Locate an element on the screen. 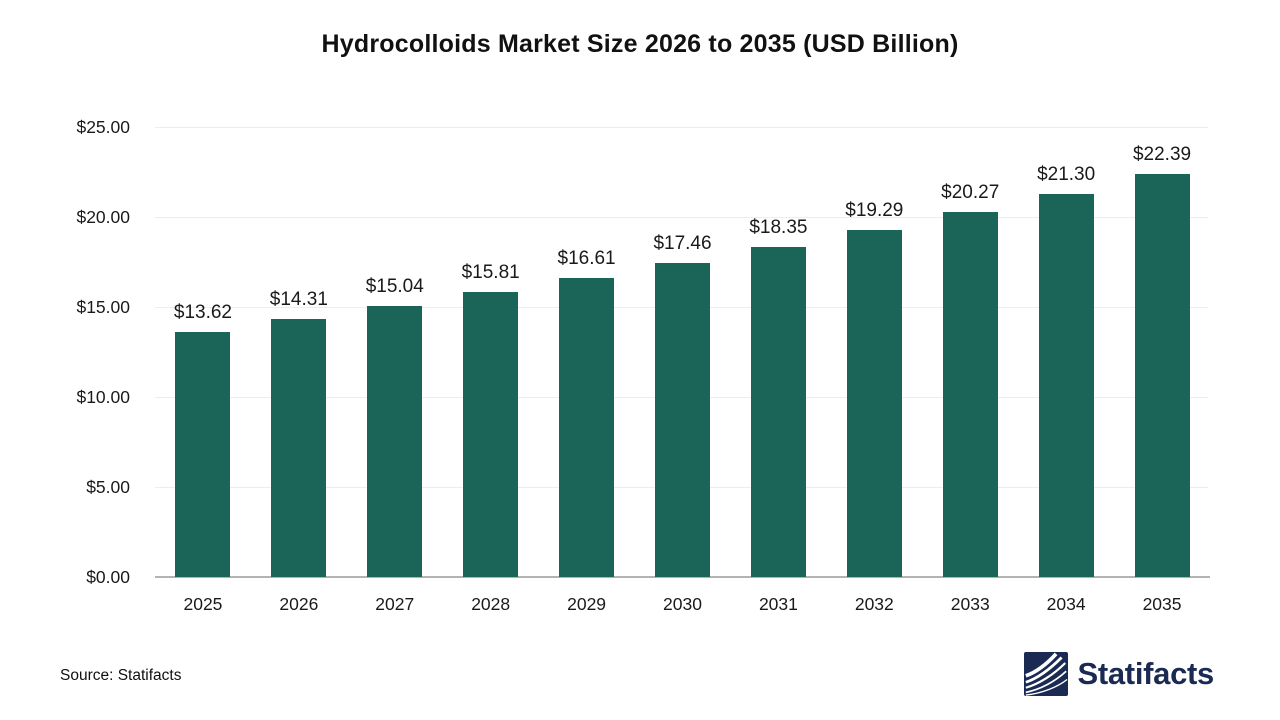  x-tick-label: 2034 is located at coordinates (1066, 604).